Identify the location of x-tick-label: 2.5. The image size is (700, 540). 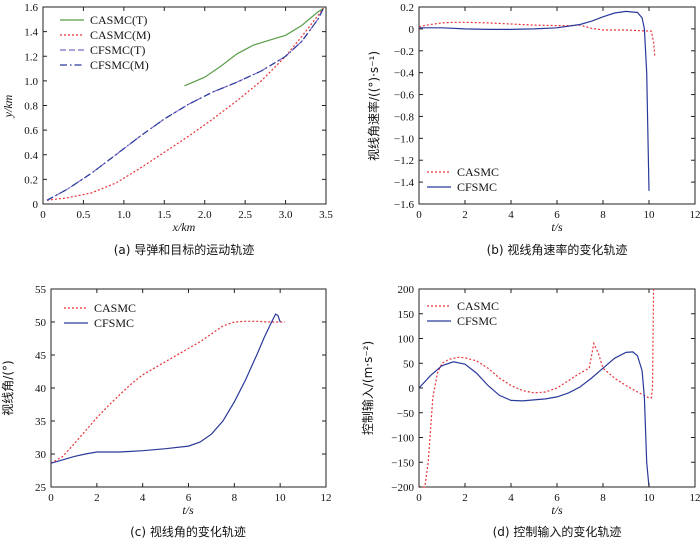
(245, 215).